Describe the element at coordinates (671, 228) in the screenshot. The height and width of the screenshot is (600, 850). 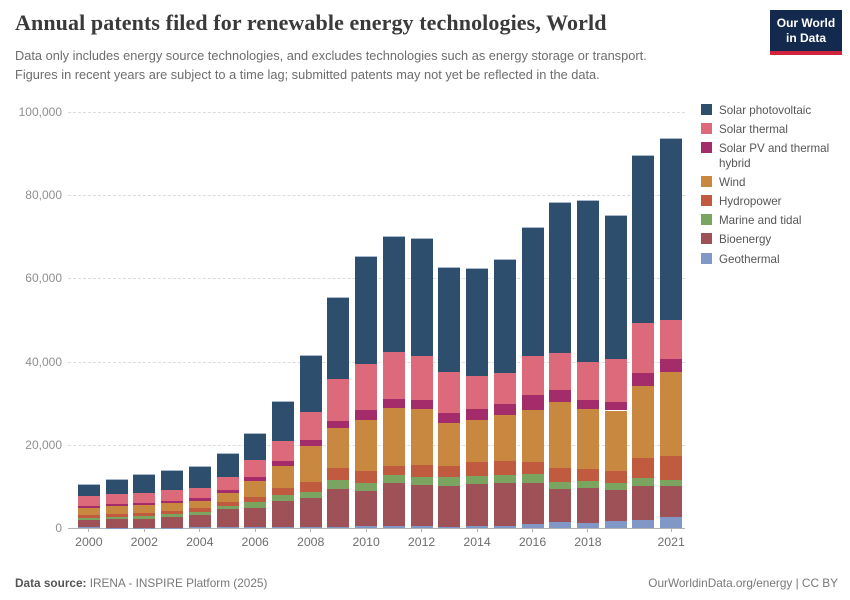
I see `bar-segment-2021-solar-photovoltaic` at that location.